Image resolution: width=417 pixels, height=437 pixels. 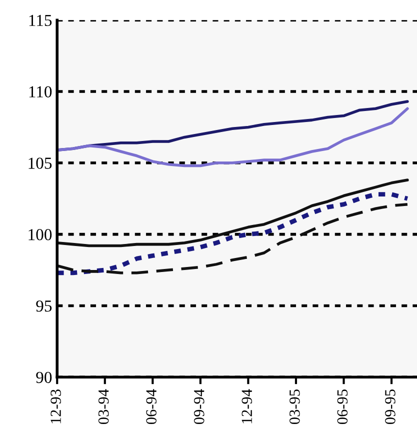 What do you see at coordinates (40, 20) in the screenshot?
I see `y-tick-label: 115` at bounding box center [40, 20].